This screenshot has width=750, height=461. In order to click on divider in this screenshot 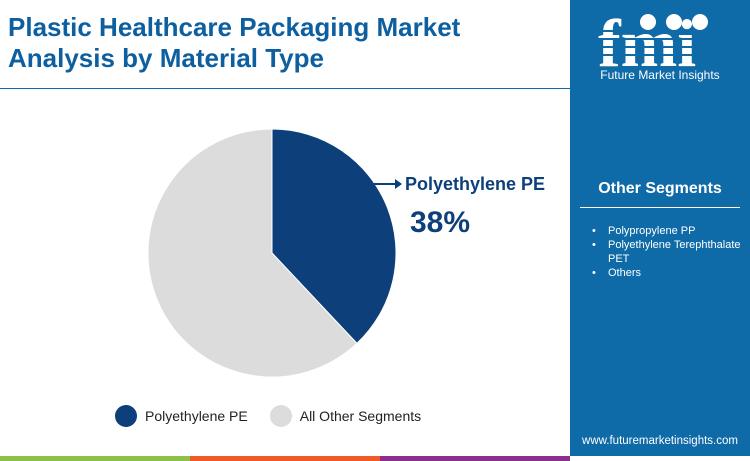, I will do `click(660, 207)`.